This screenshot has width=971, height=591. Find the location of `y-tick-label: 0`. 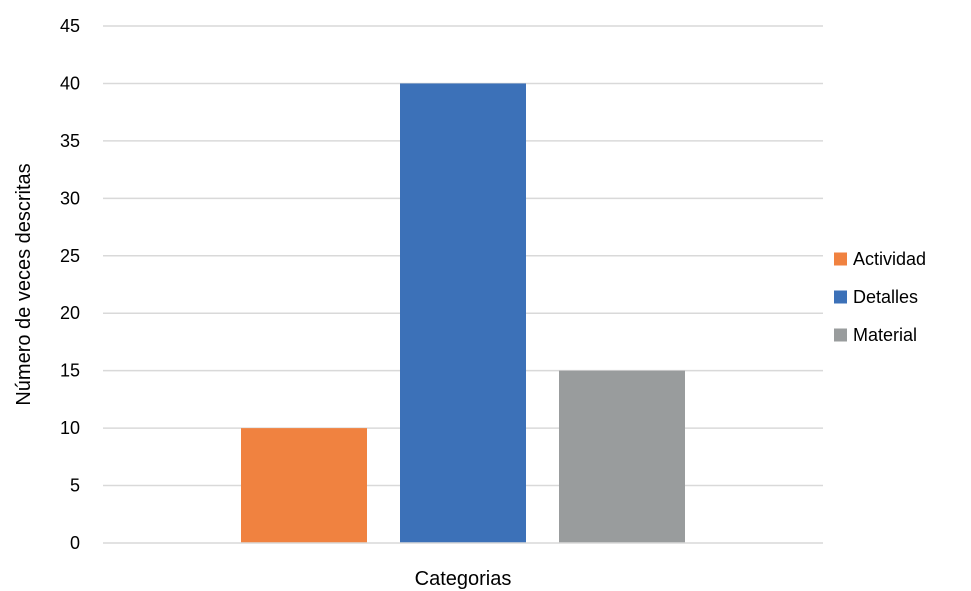

y-tick-label: 0 is located at coordinates (75, 543).